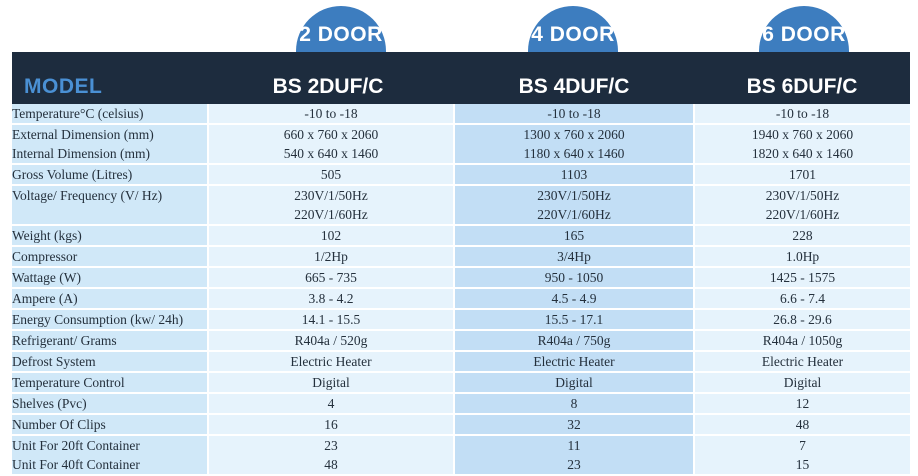 Image resolution: width=918 pixels, height=476 pixels. What do you see at coordinates (76, 445) in the screenshot?
I see `spec-label-line: Unit For 20ft Container` at bounding box center [76, 445].